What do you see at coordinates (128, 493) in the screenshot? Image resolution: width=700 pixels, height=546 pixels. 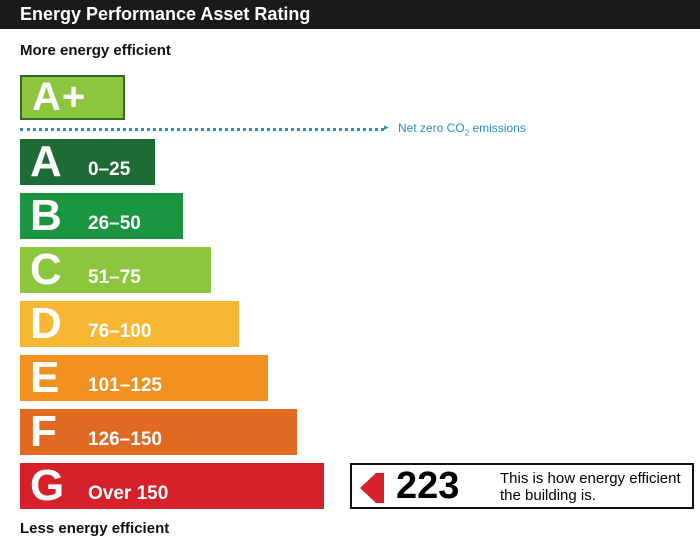 I see `band-range: Over 150` at bounding box center [128, 493].